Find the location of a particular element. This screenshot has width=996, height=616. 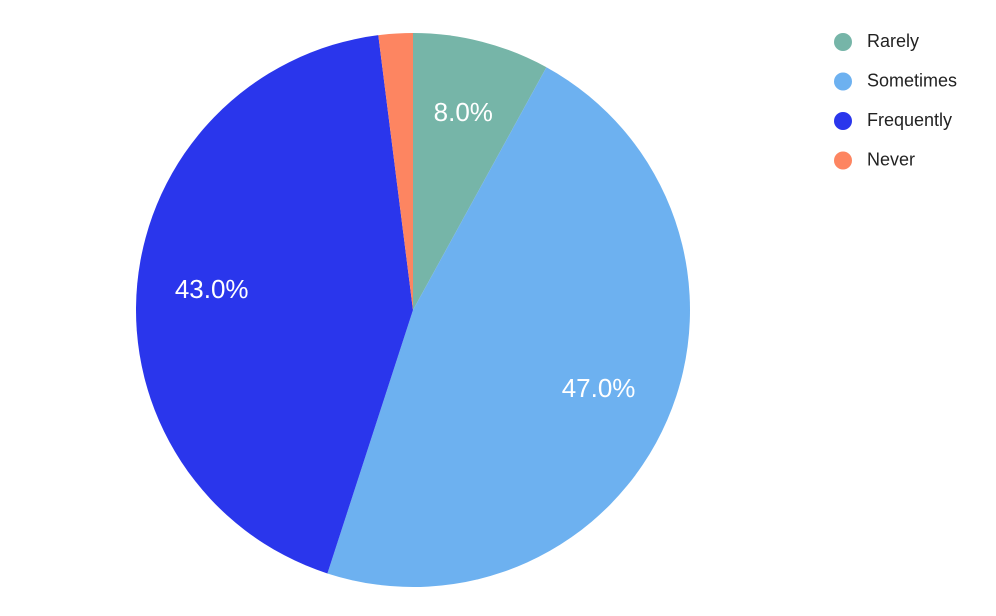

legend-label: Frequently is located at coordinates (909, 120).